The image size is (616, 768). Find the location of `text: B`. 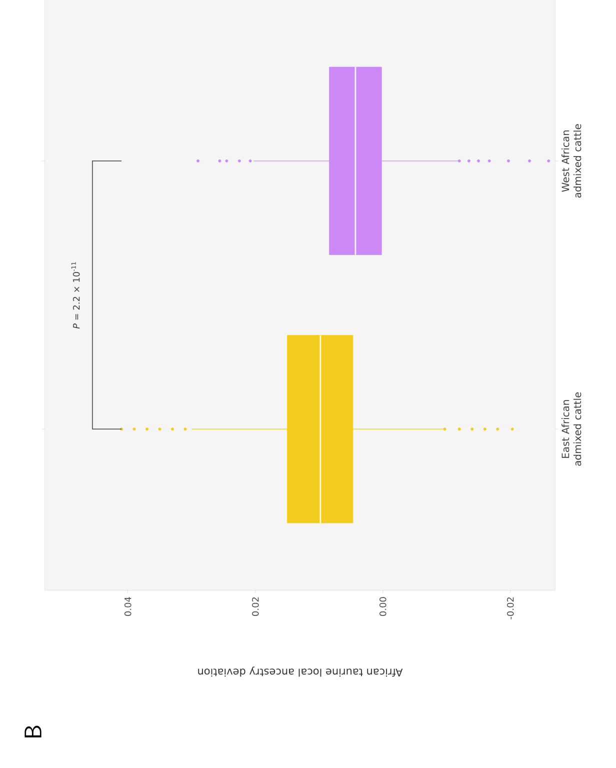

text: B is located at coordinates (33, 732).